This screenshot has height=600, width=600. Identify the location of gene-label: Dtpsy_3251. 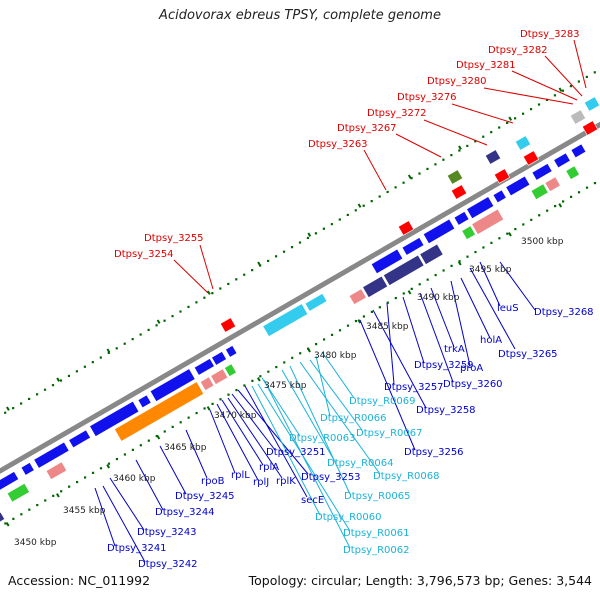
(296, 452).